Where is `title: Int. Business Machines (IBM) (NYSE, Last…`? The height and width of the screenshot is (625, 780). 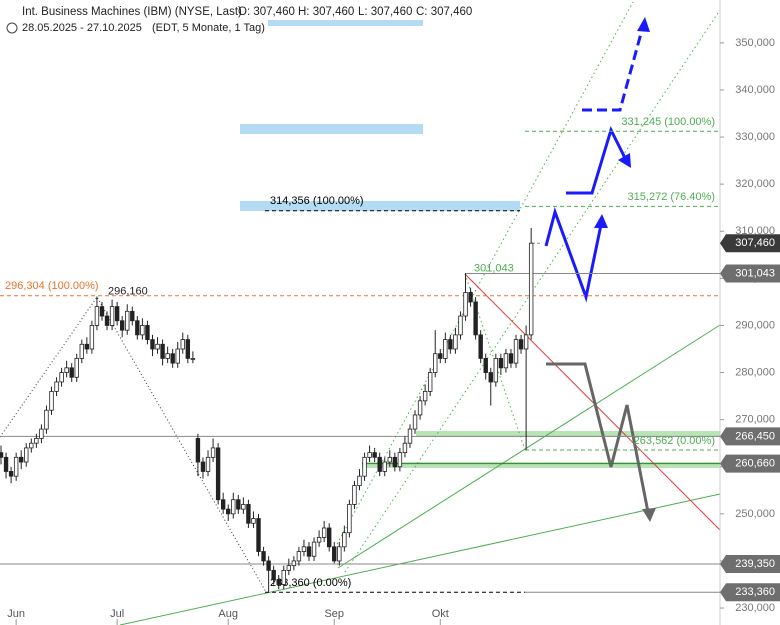
title: Int. Business Machines (IBM) (NYSE, Last… is located at coordinates (132, 12).